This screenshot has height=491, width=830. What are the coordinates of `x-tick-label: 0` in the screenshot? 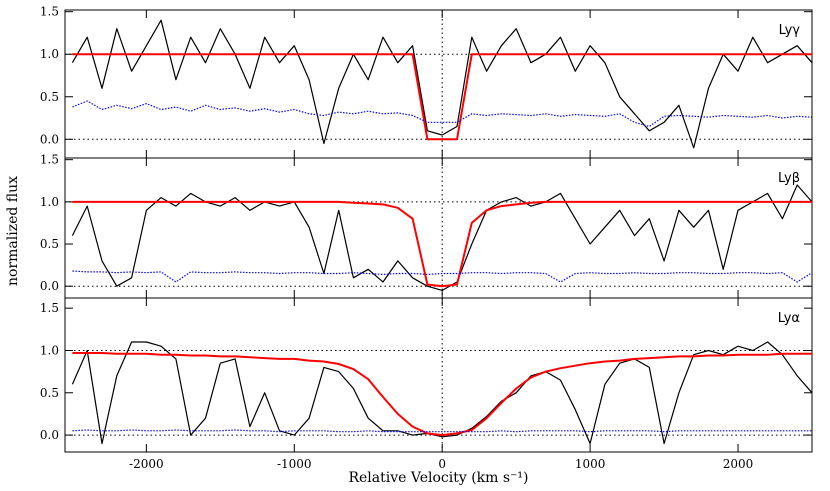 It's located at (442, 464).